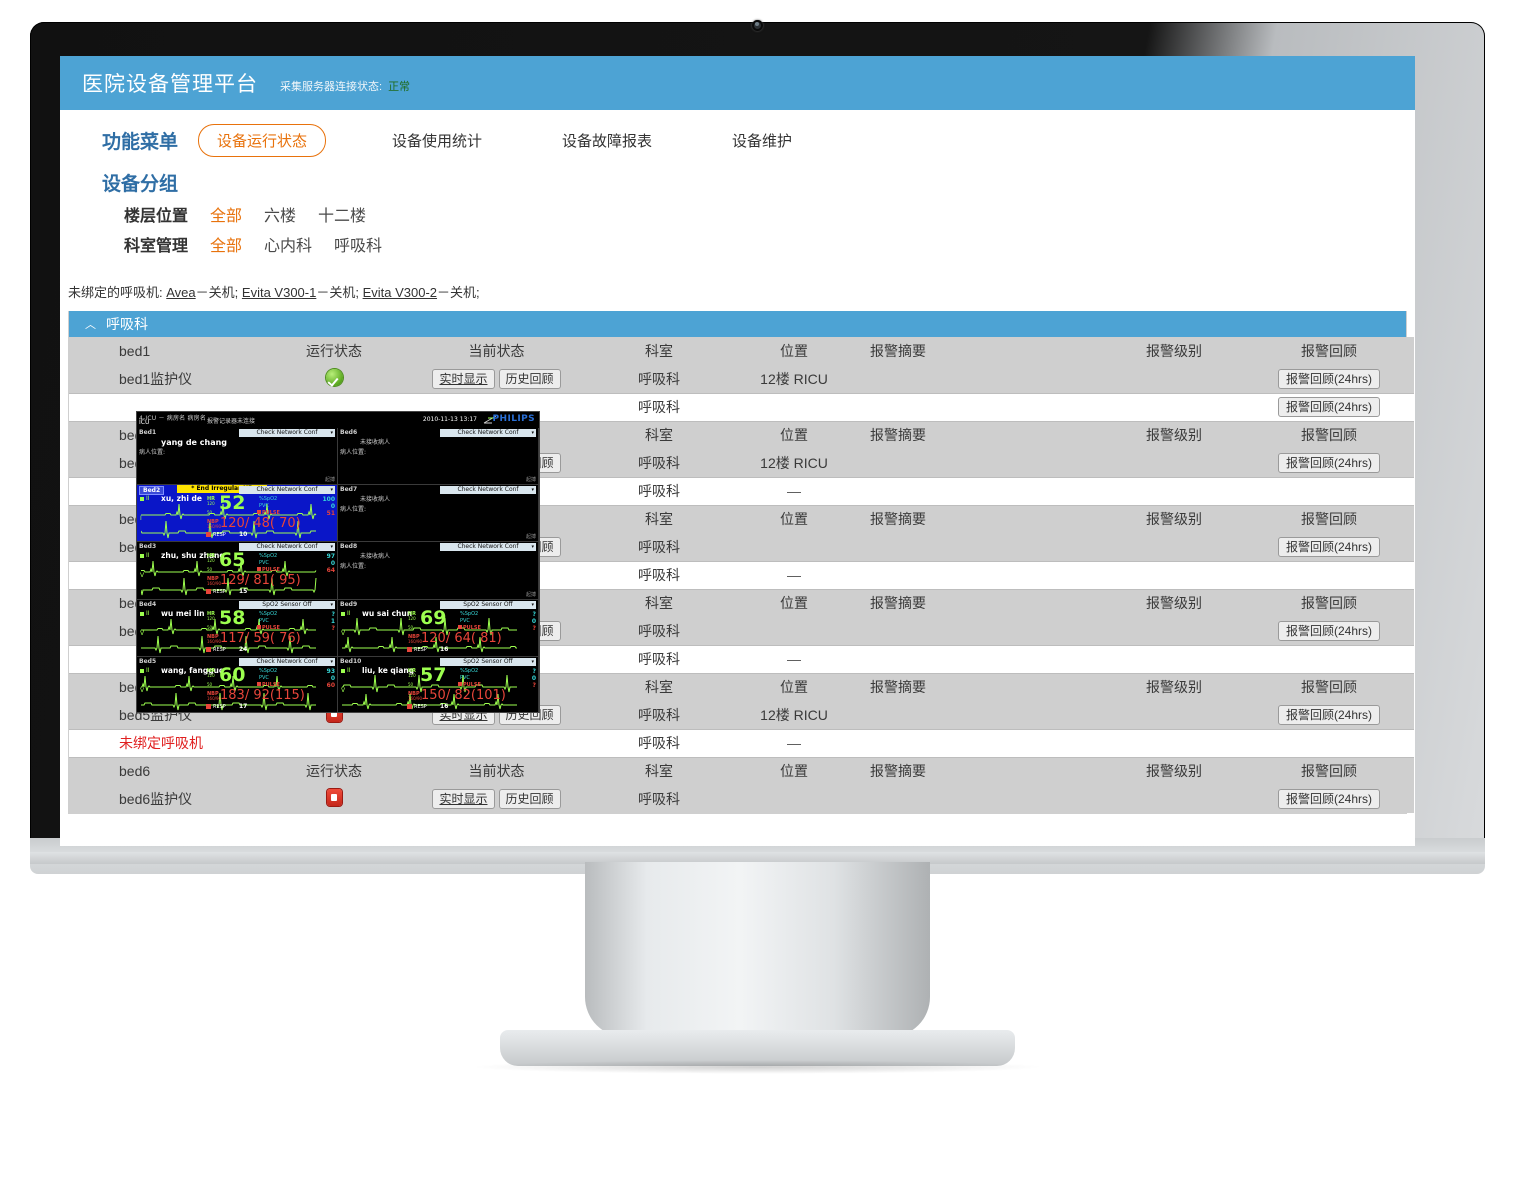  I want to click on monitor-bed-id: Bed3, so click(148, 547).